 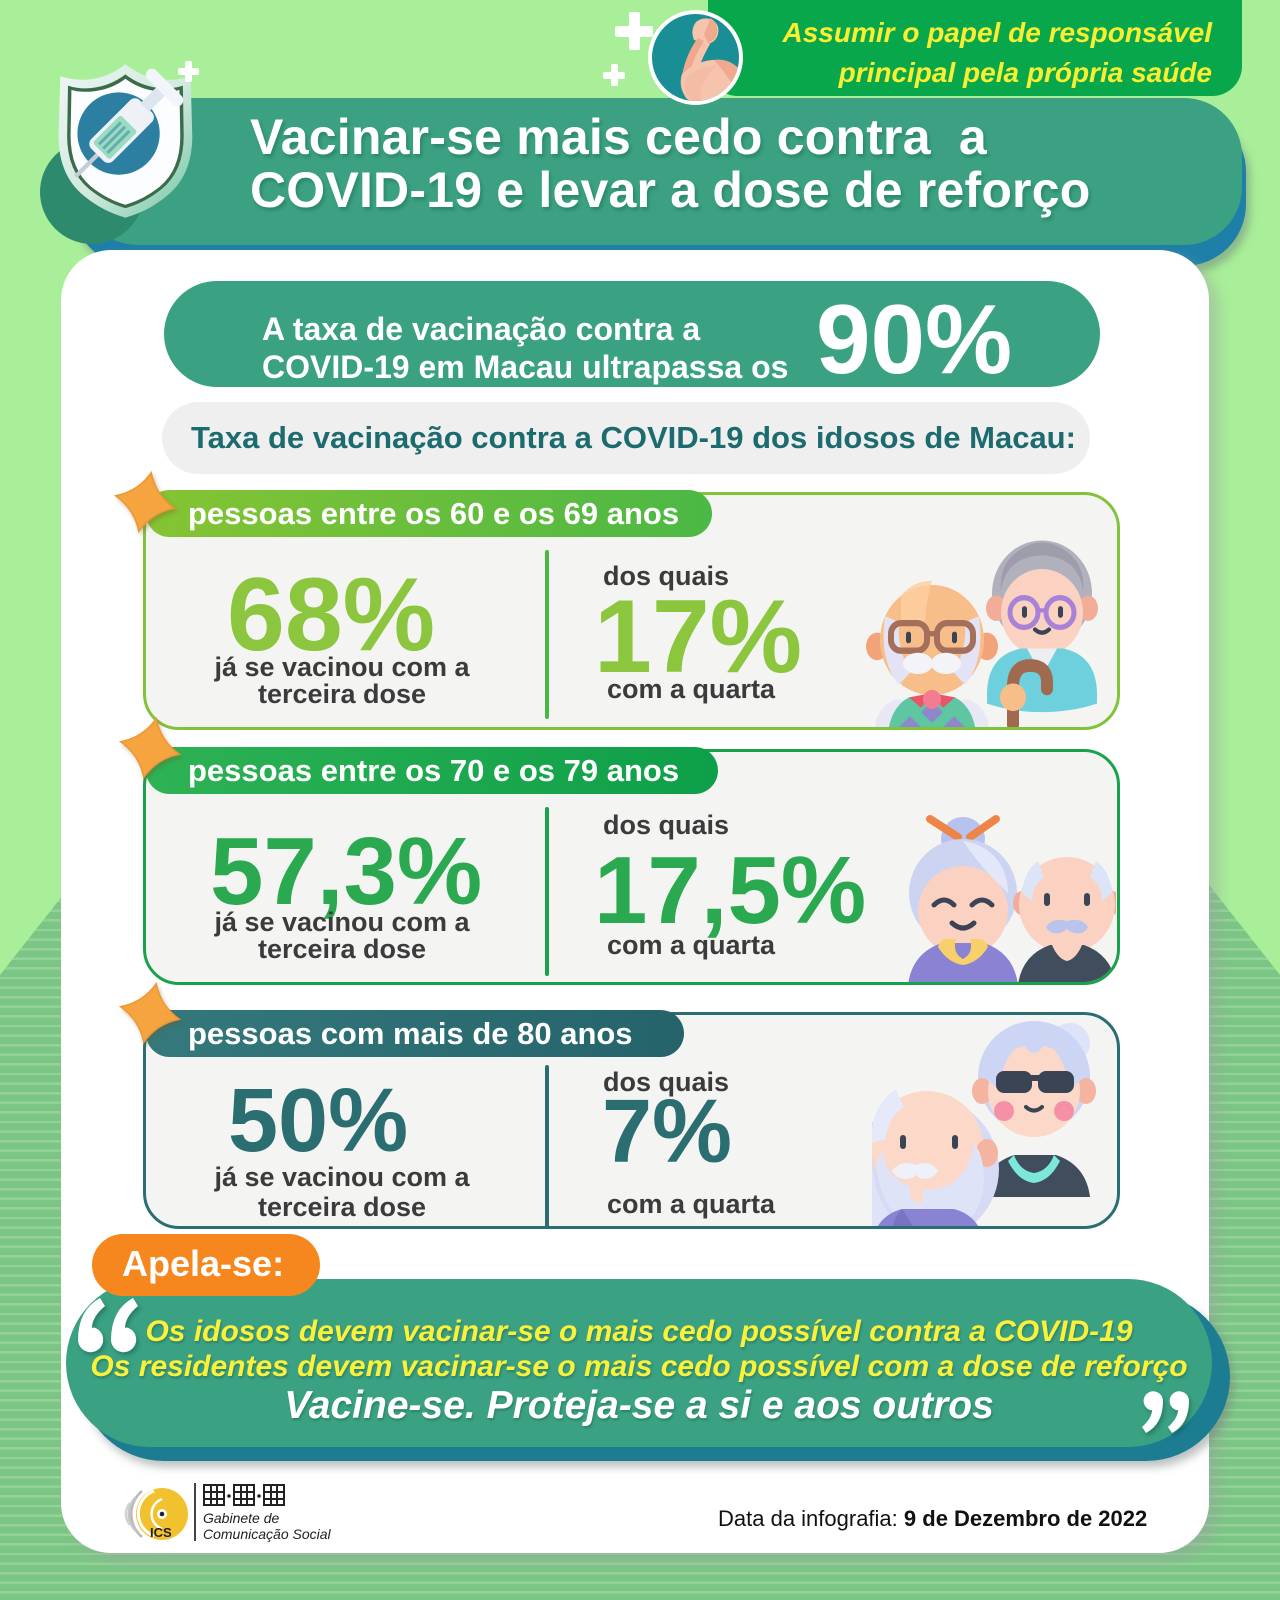 What do you see at coordinates (267, 1534) in the screenshot?
I see `svg-text: Comunicação Social` at bounding box center [267, 1534].